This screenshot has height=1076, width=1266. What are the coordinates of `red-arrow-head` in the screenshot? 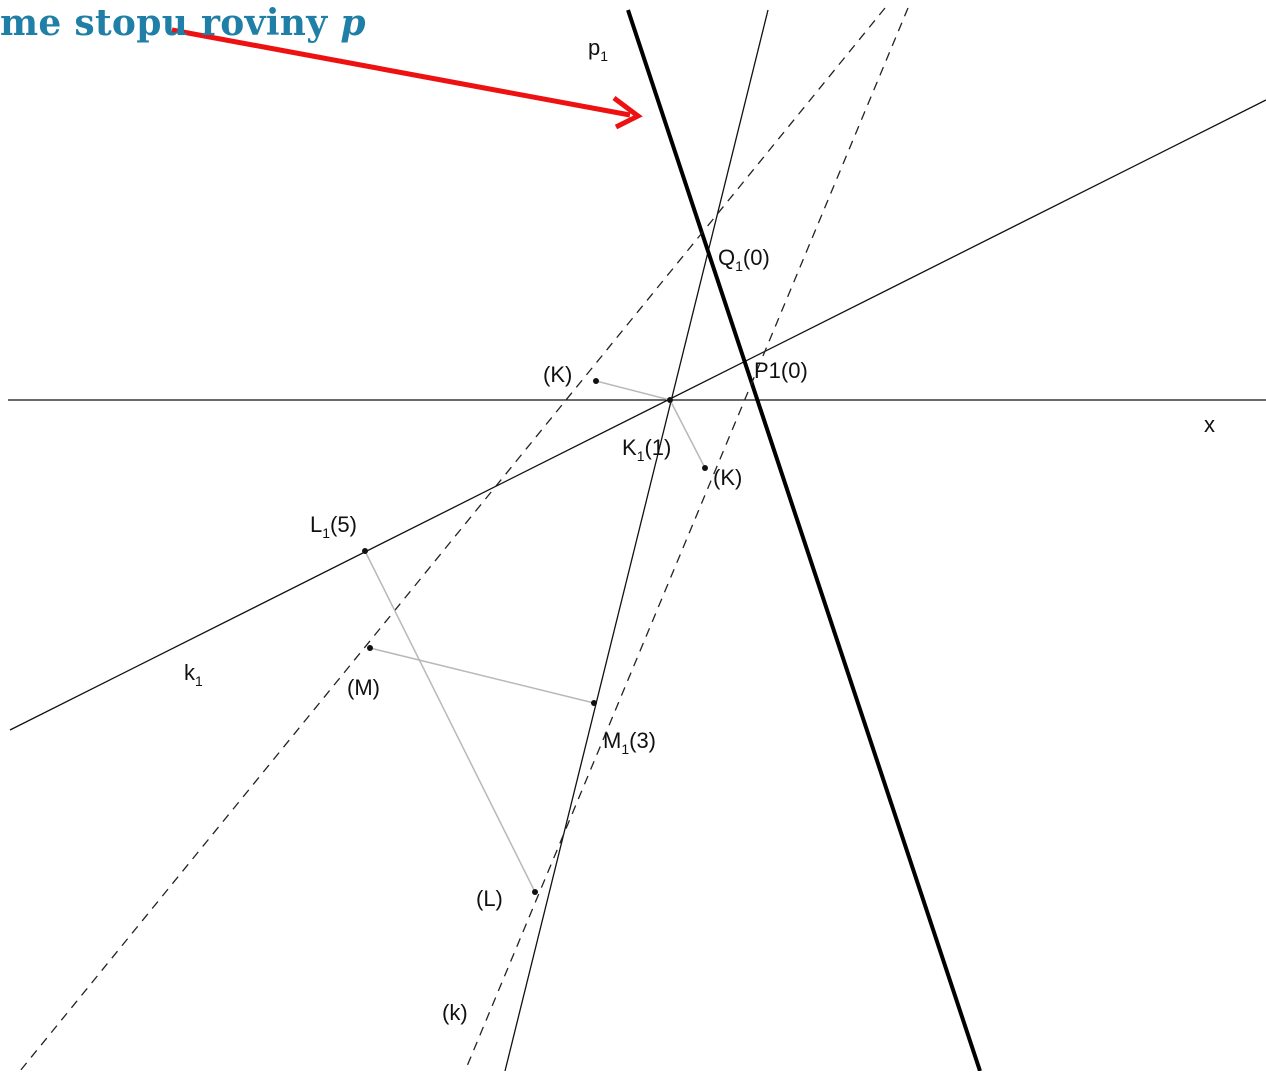 It's located at (627, 113).